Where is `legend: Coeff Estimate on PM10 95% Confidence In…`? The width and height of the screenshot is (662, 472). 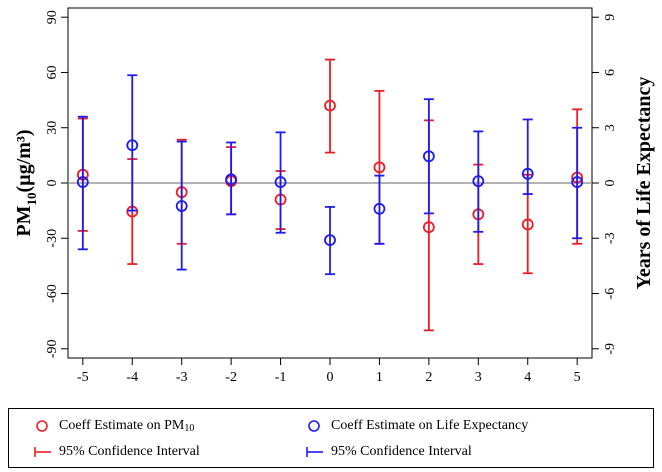 legend: Coeff Estimate on PM10 95% Confidence In… is located at coordinates (331, 438).